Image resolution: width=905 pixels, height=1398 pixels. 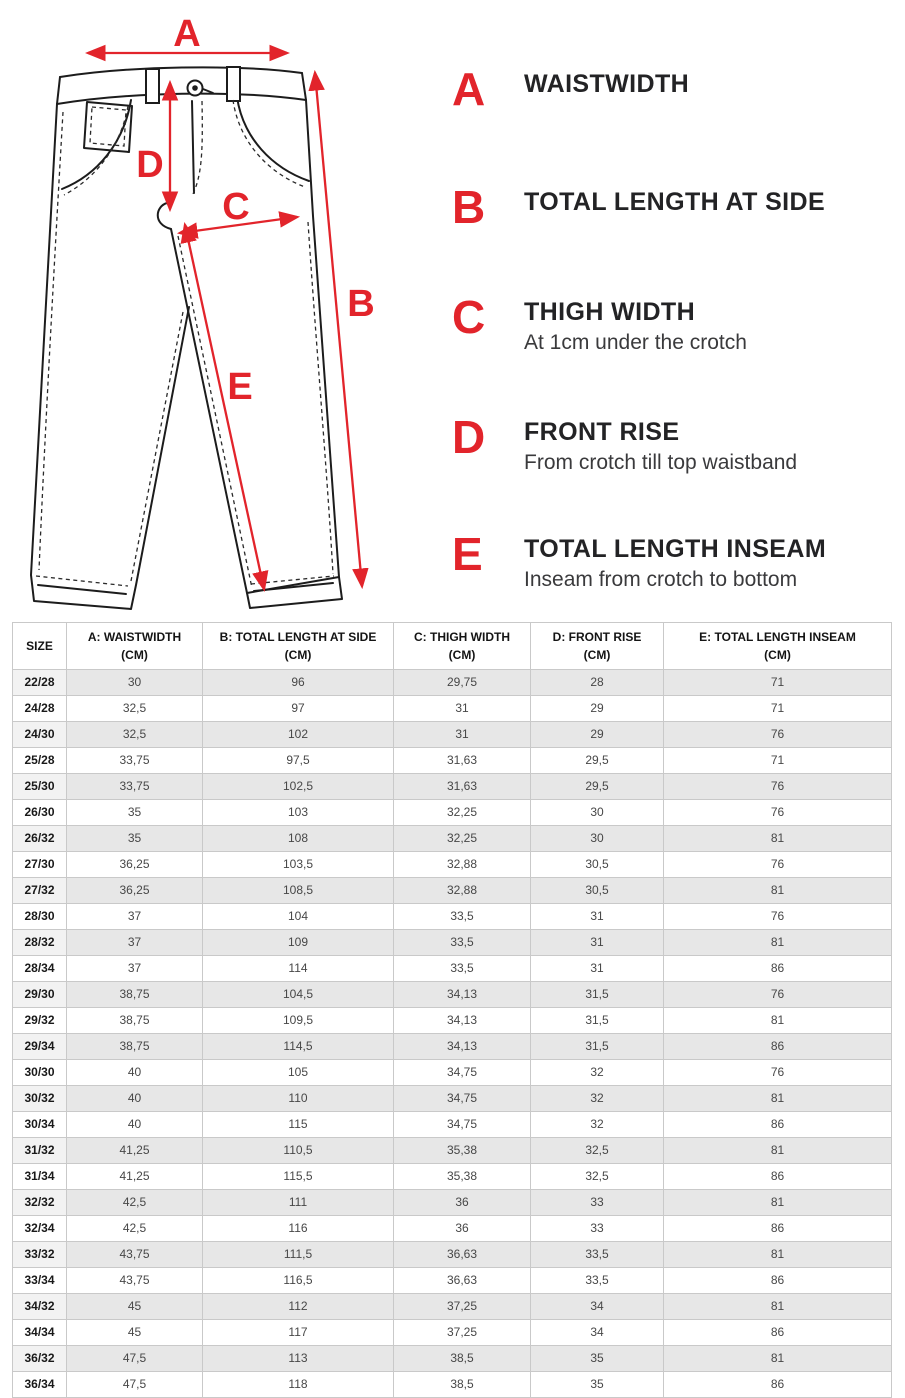 What do you see at coordinates (675, 202) in the screenshot?
I see `legend-title: TOTAL LENGTH AT SIDE` at bounding box center [675, 202].